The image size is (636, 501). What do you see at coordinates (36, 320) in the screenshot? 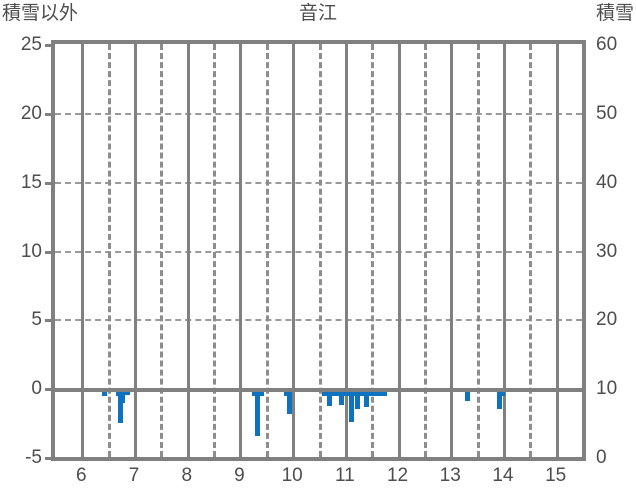
I see `y-axis-left-tick-label: 5` at bounding box center [36, 320].